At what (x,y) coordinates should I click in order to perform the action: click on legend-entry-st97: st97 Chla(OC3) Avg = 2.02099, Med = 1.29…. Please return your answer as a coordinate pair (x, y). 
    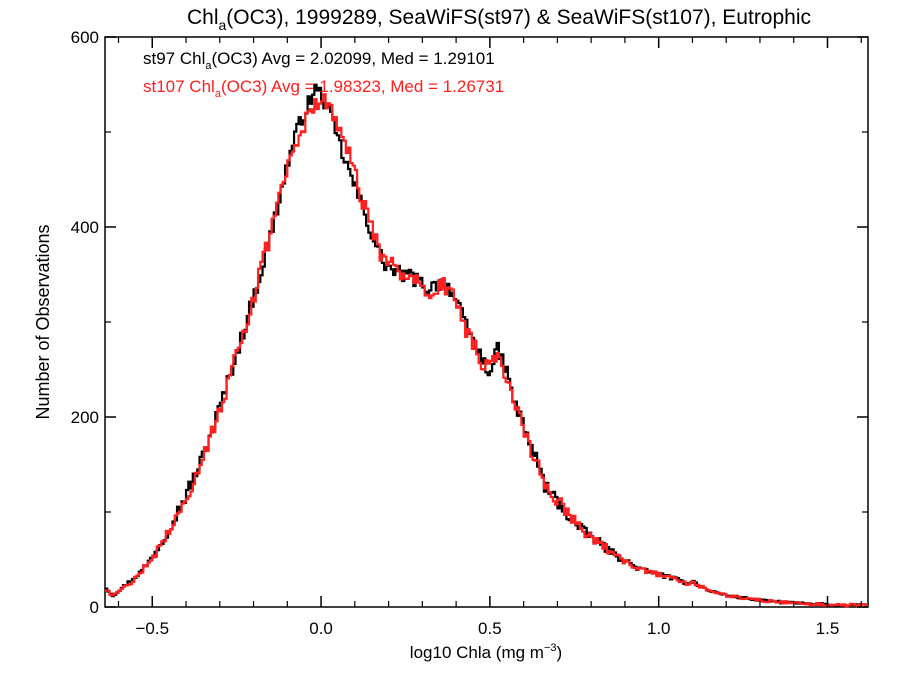
    Looking at the image, I should click on (319, 60).